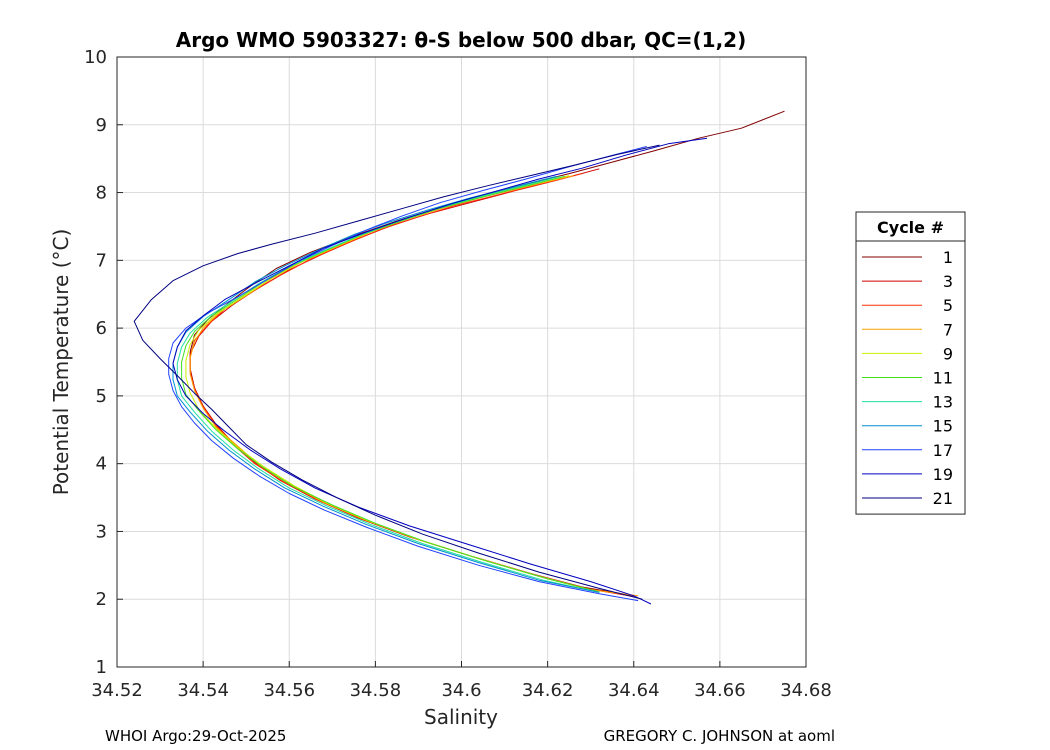 Image resolution: width=1050 pixels, height=750 pixels. Describe the element at coordinates (719, 736) in the screenshot. I see `footer-right: GREGORY C. JOHNSON at aoml` at that location.